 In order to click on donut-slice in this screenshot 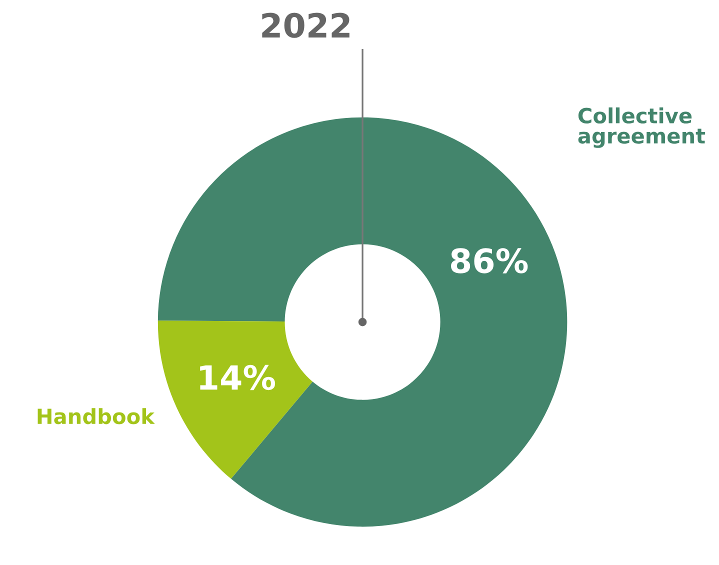, I will do `click(235, 399)`.